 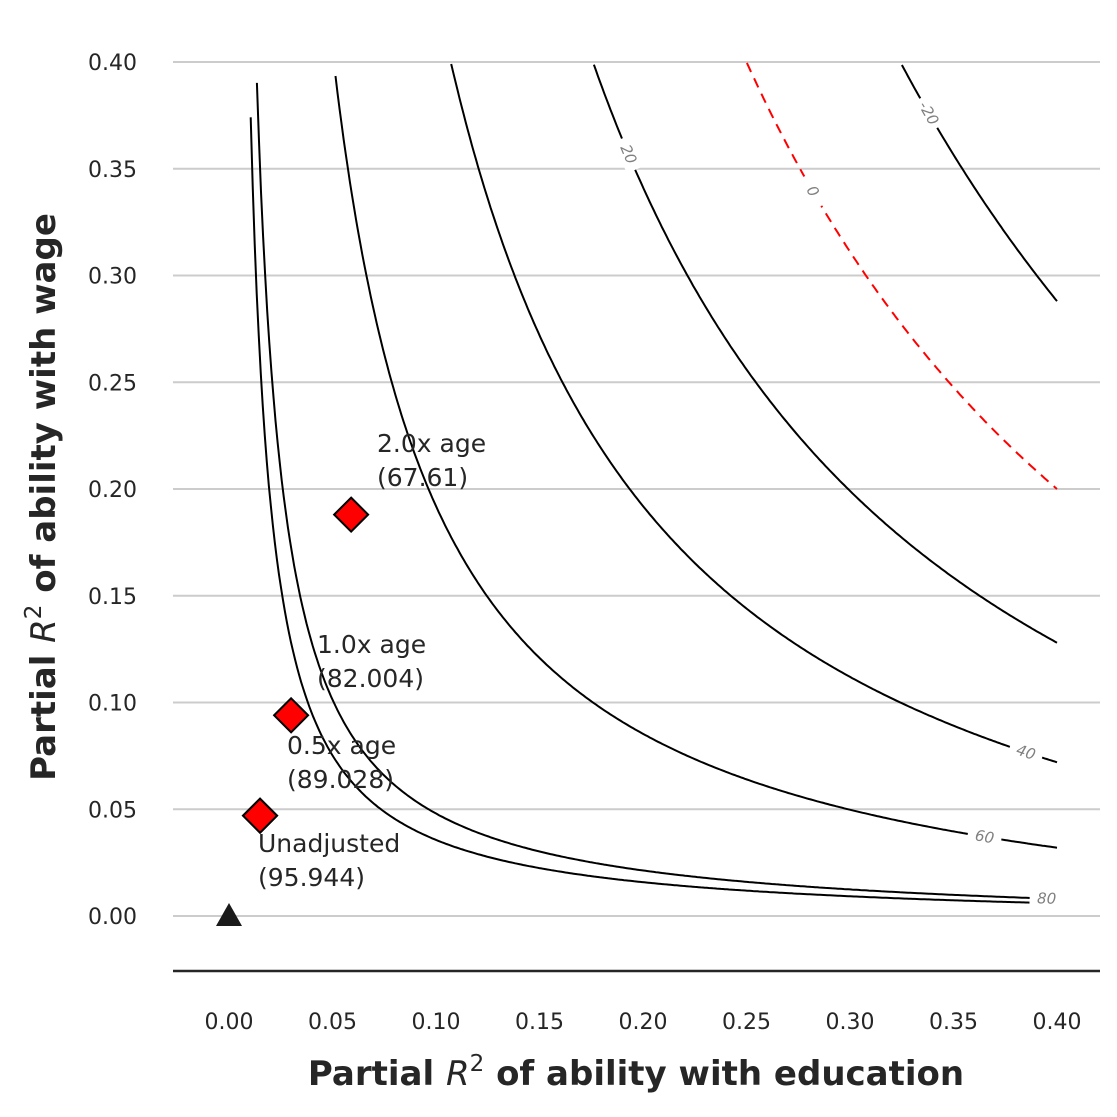 I want to click on contour-label: 80, so click(x=1047, y=898).